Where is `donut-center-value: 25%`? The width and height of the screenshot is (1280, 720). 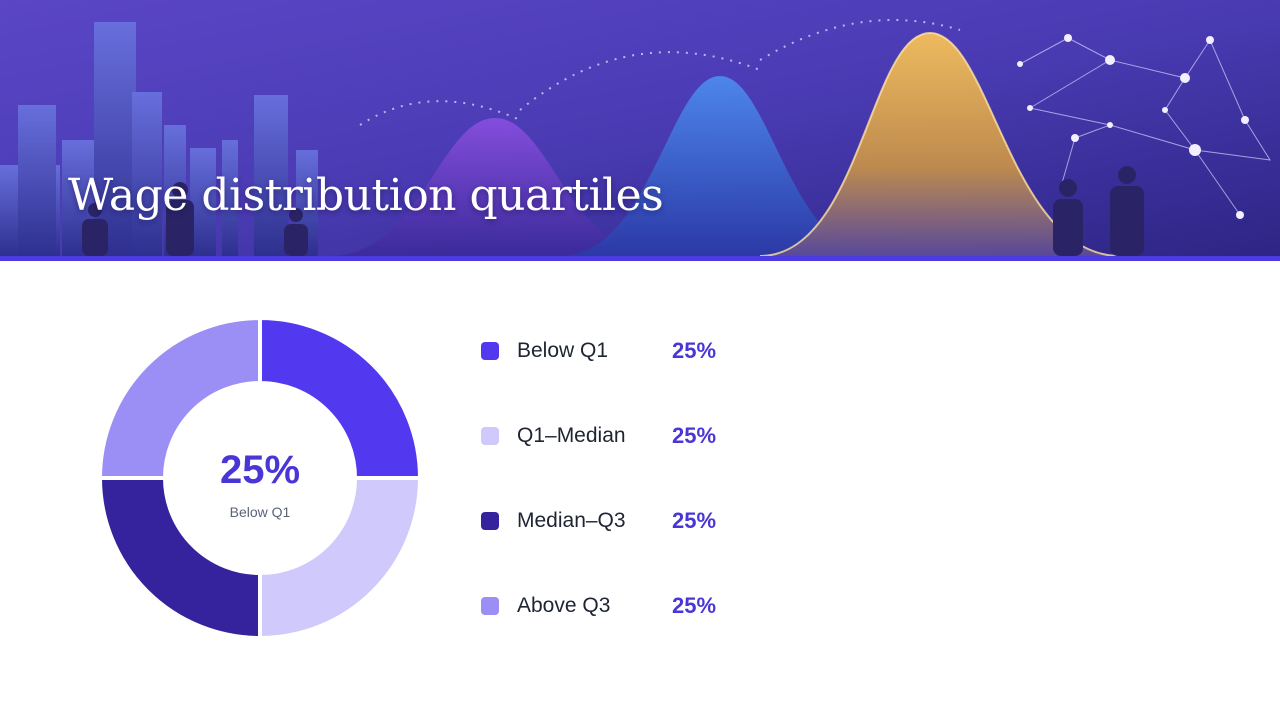 donut-center-value: 25% is located at coordinates (260, 470).